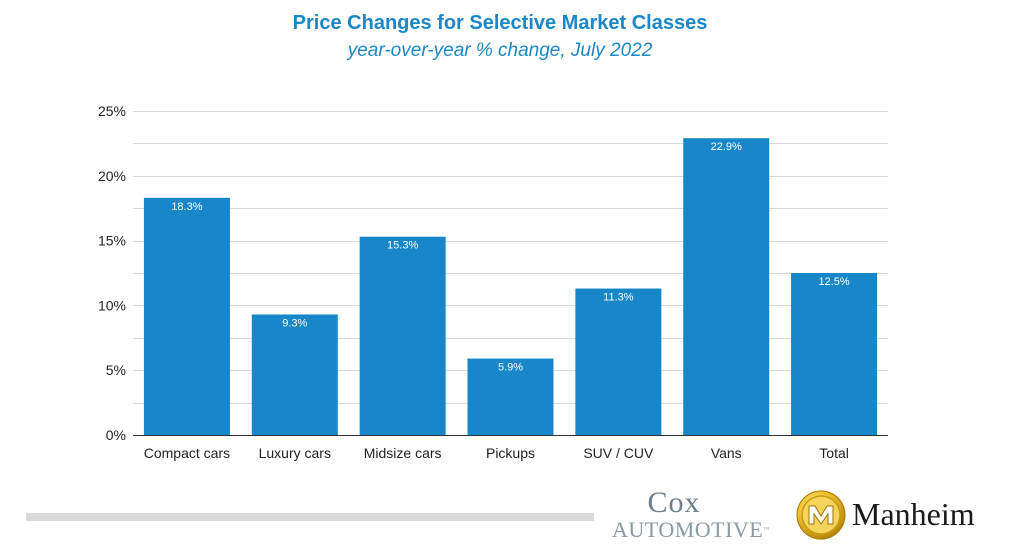  What do you see at coordinates (112, 241) in the screenshot?
I see `y-tick-label: 15%` at bounding box center [112, 241].